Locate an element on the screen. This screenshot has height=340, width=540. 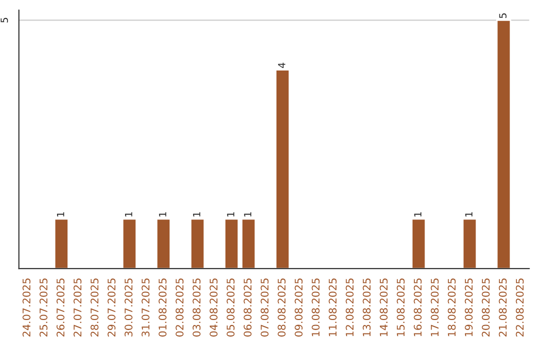
x-tick-label: 06.08.2025 is located at coordinates (248, 307).